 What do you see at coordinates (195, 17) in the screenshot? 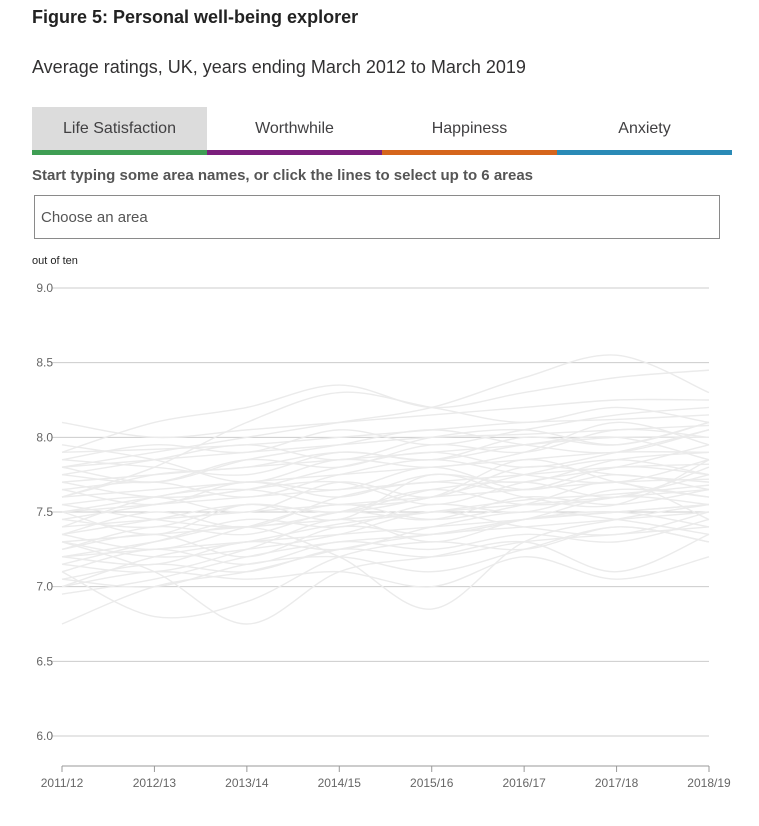
I see `chart-title: Figure 5: Personal well-being explorer` at bounding box center [195, 17].